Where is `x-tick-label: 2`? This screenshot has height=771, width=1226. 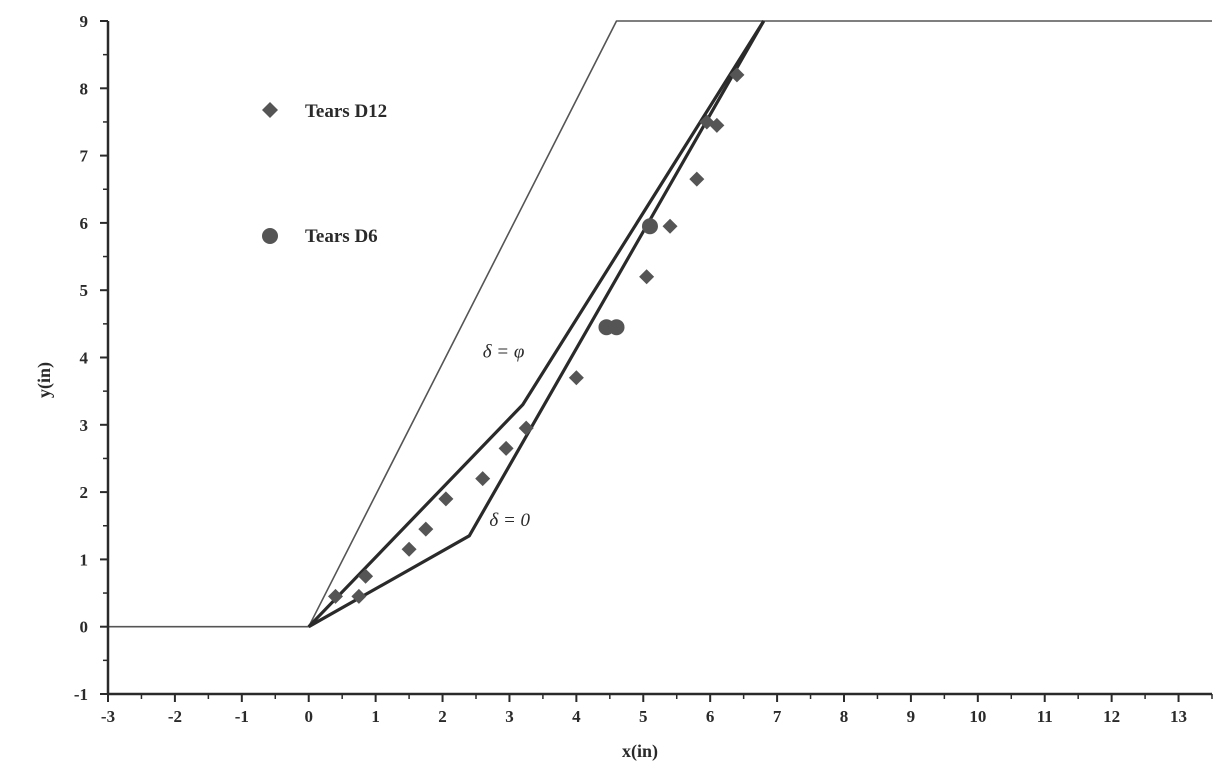
x-tick-label: 2 is located at coordinates (442, 716).